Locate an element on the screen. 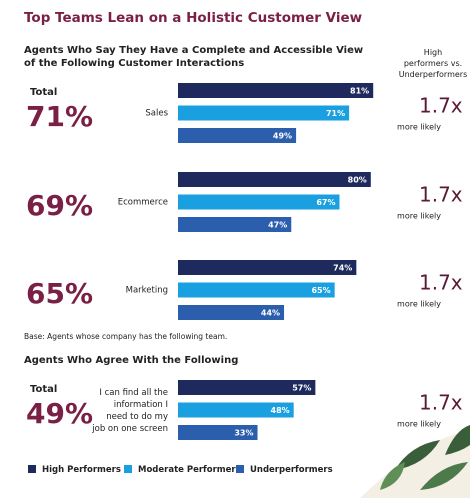 The height and width of the screenshot is (498, 470). value-label: 74% is located at coordinates (342, 268).